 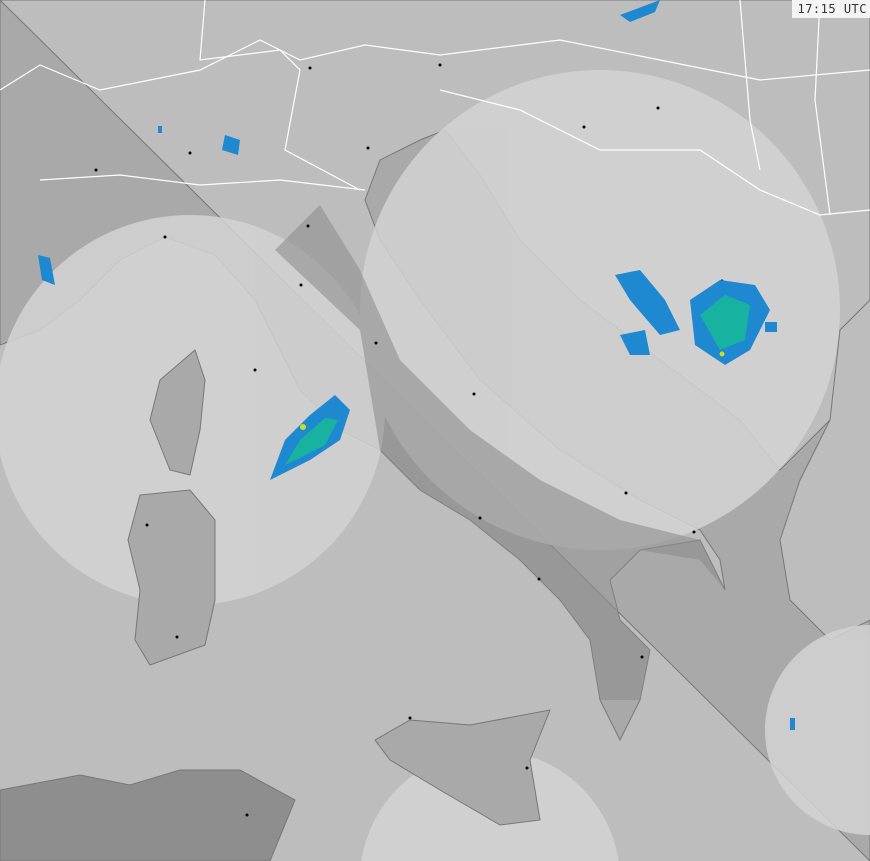 I want to click on north-africa, so click(x=148, y=815).